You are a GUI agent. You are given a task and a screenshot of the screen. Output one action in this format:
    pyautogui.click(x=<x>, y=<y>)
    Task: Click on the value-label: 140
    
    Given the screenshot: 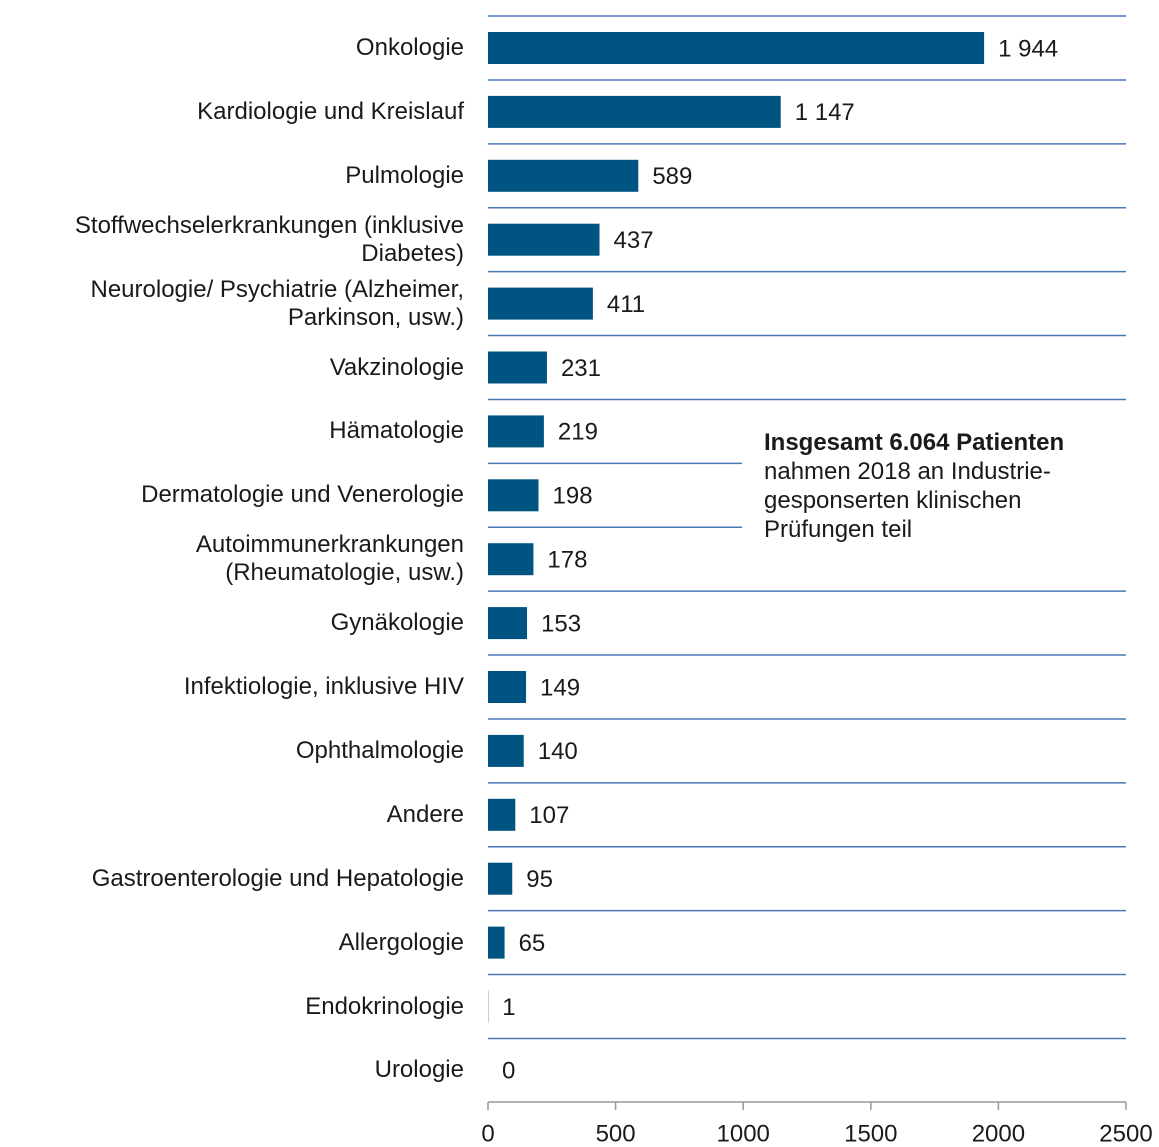 What is the action you would take?
    pyautogui.click(x=558, y=751)
    